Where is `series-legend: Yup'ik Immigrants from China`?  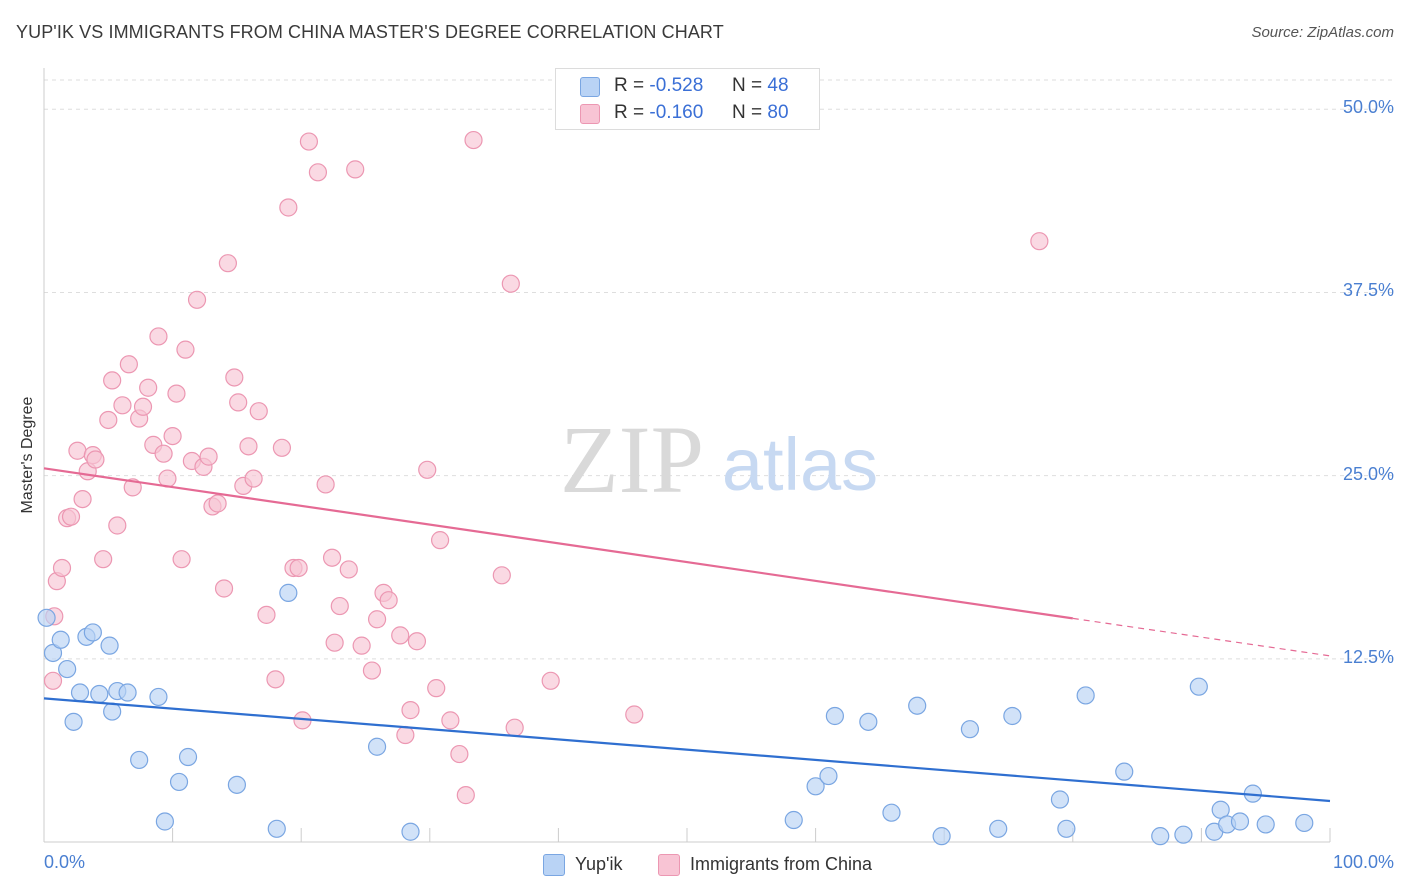
series-legend: Yup'ik Immigrants from China is located at coordinates (703, 865).